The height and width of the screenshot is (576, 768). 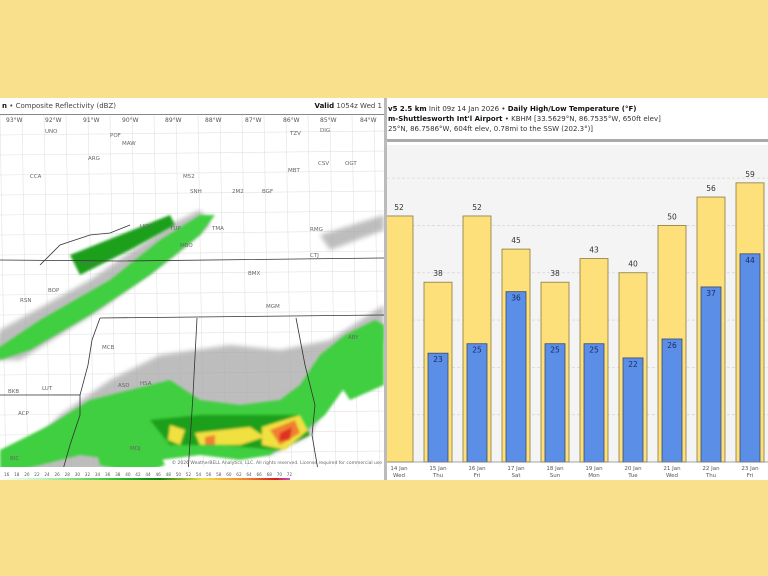 What do you see at coordinates (711, 188) in the screenshot?
I see `high-temp-label: 56` at bounding box center [711, 188].